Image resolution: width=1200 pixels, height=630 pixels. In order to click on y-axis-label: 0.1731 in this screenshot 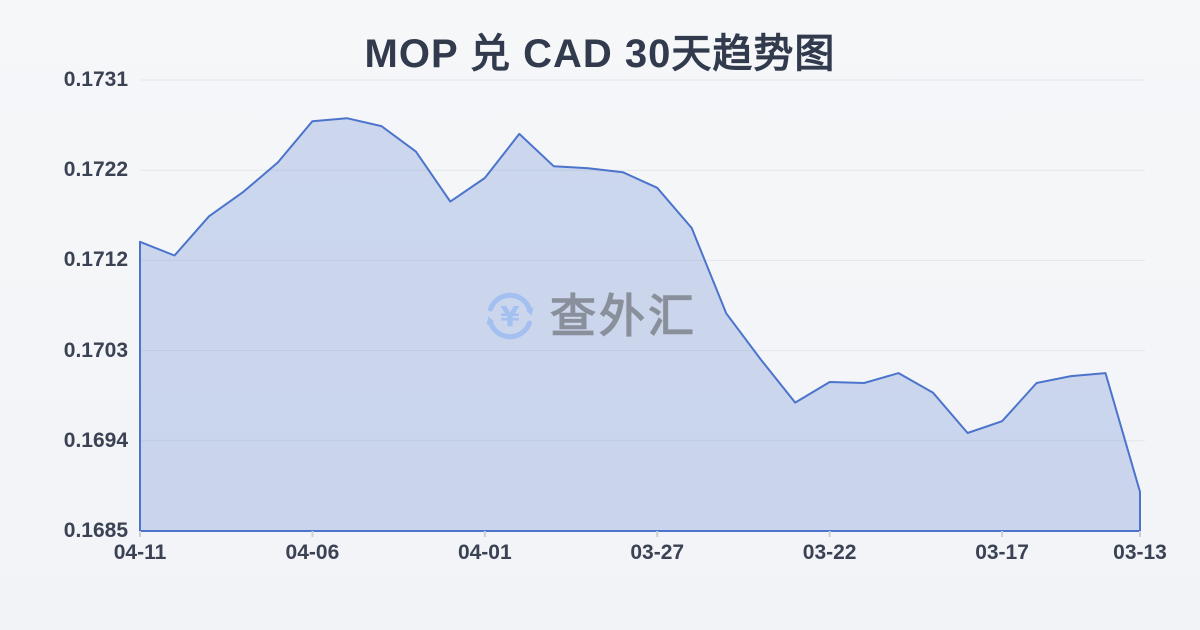, I will do `click(95, 79)`.